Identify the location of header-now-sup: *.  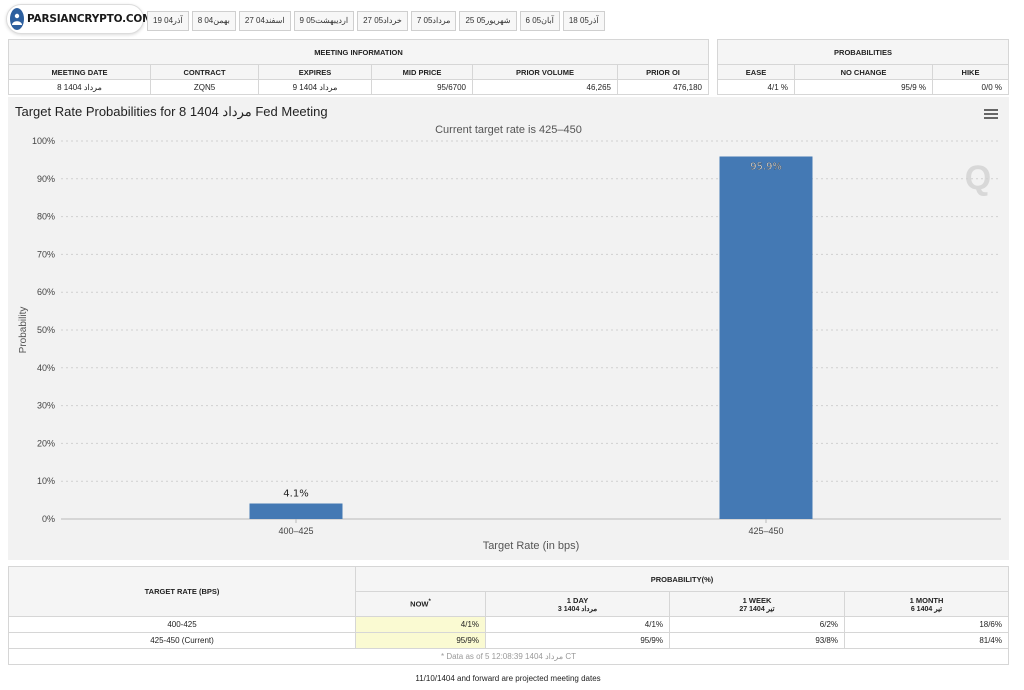
(429, 602).